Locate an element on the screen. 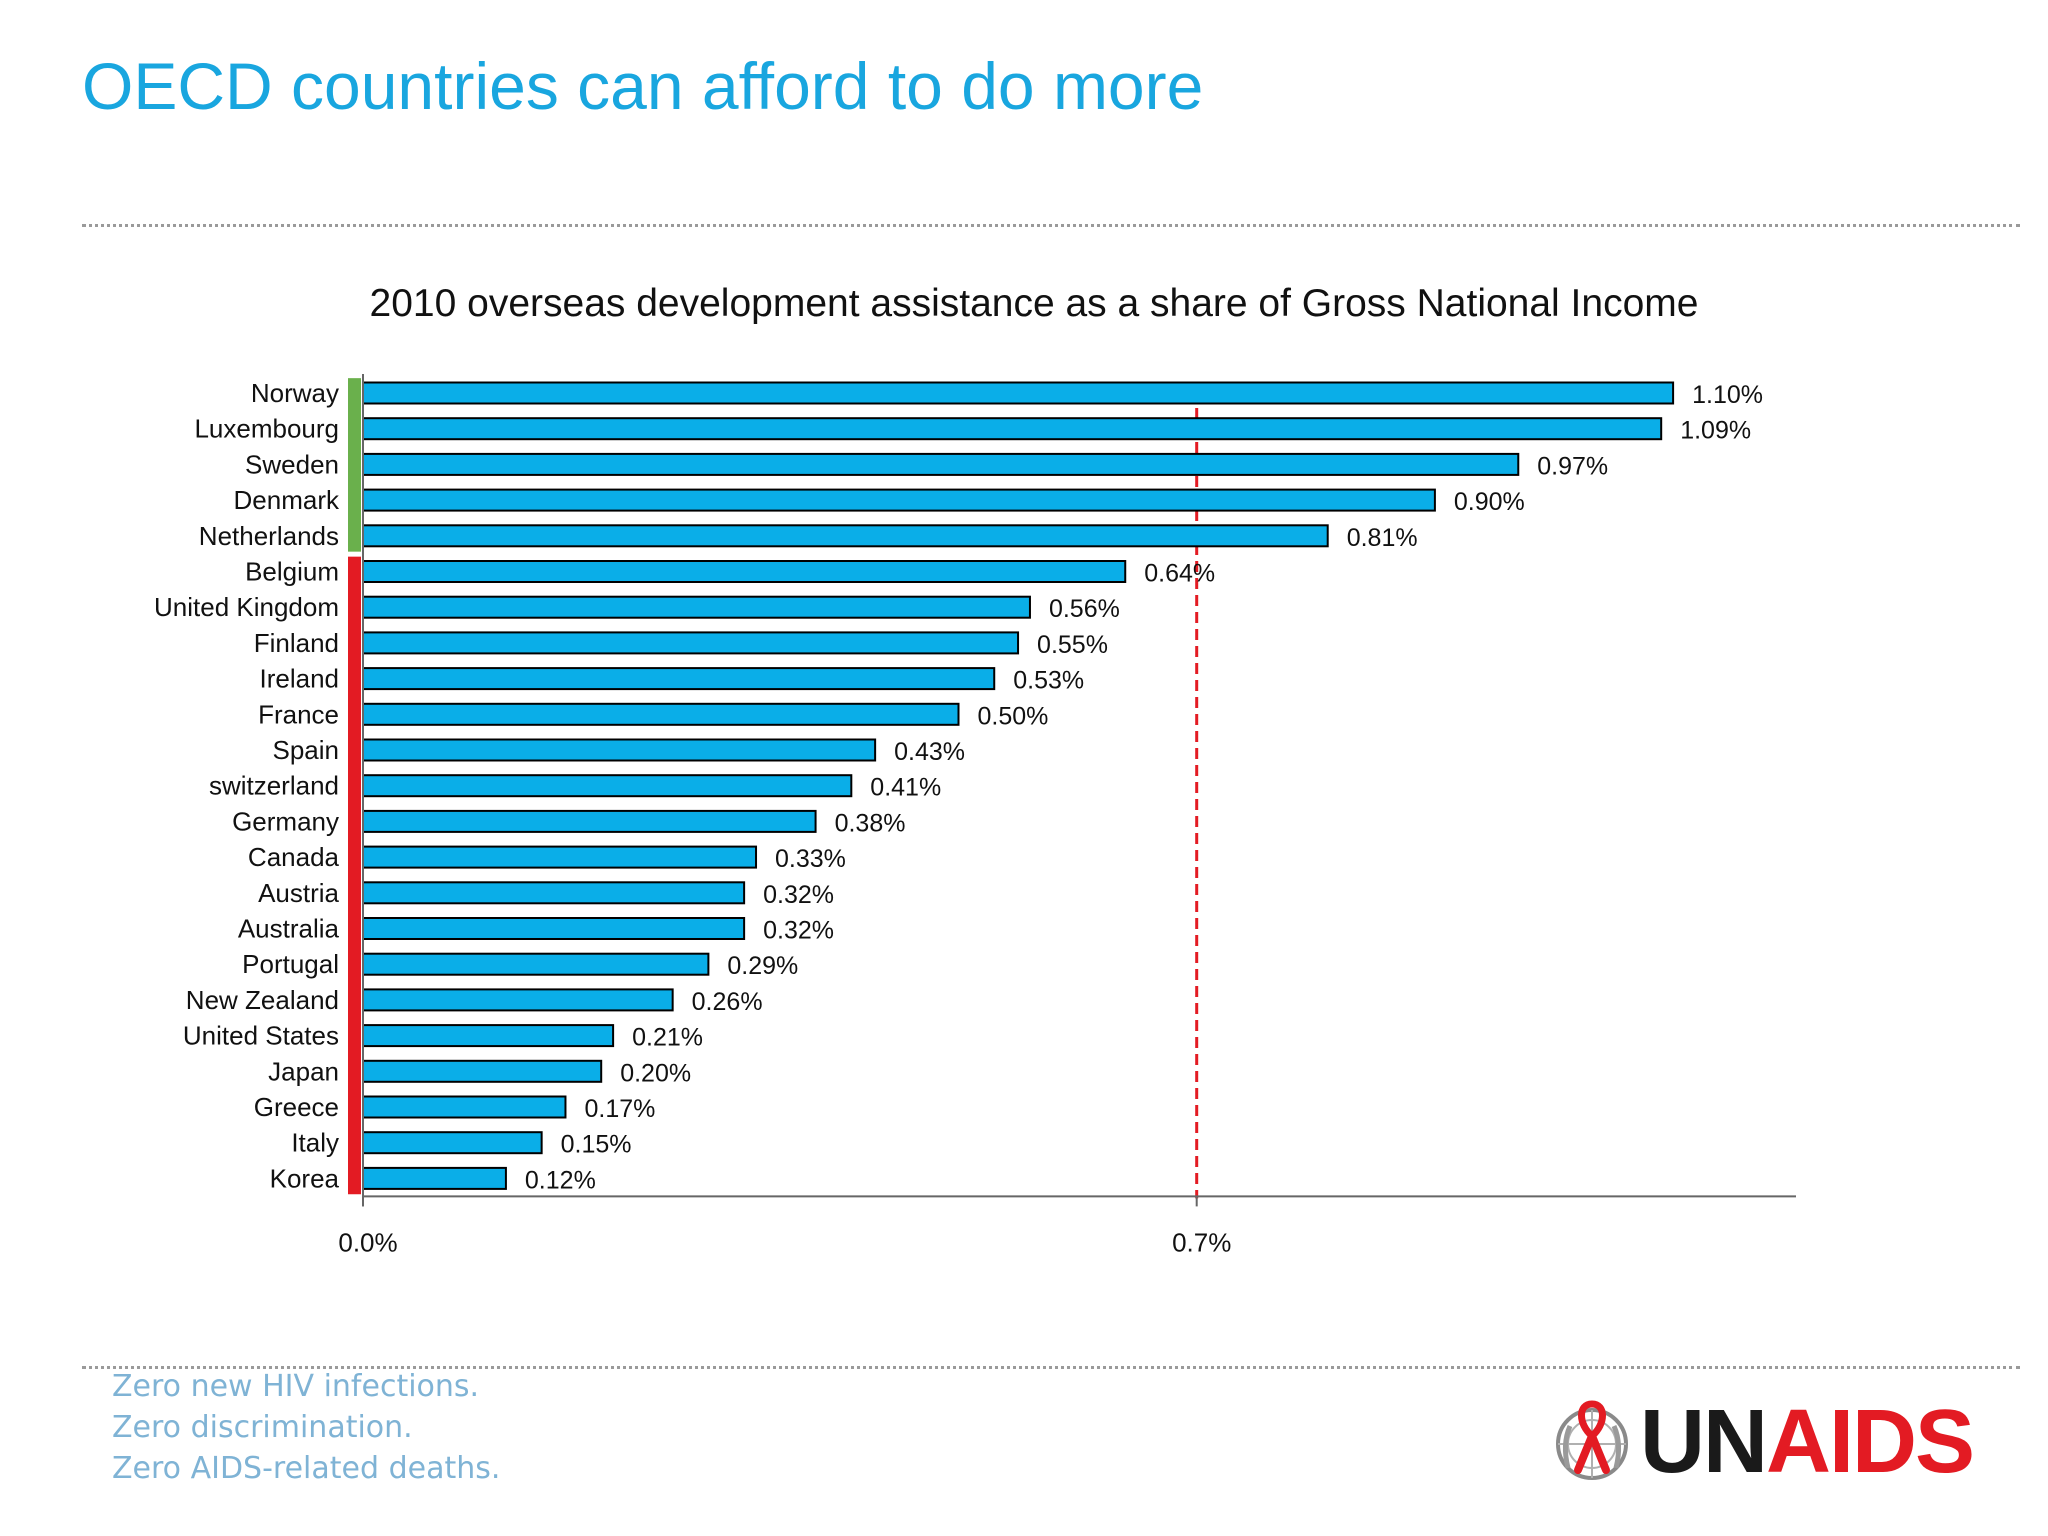  category-label: Spain is located at coordinates (306, 750).